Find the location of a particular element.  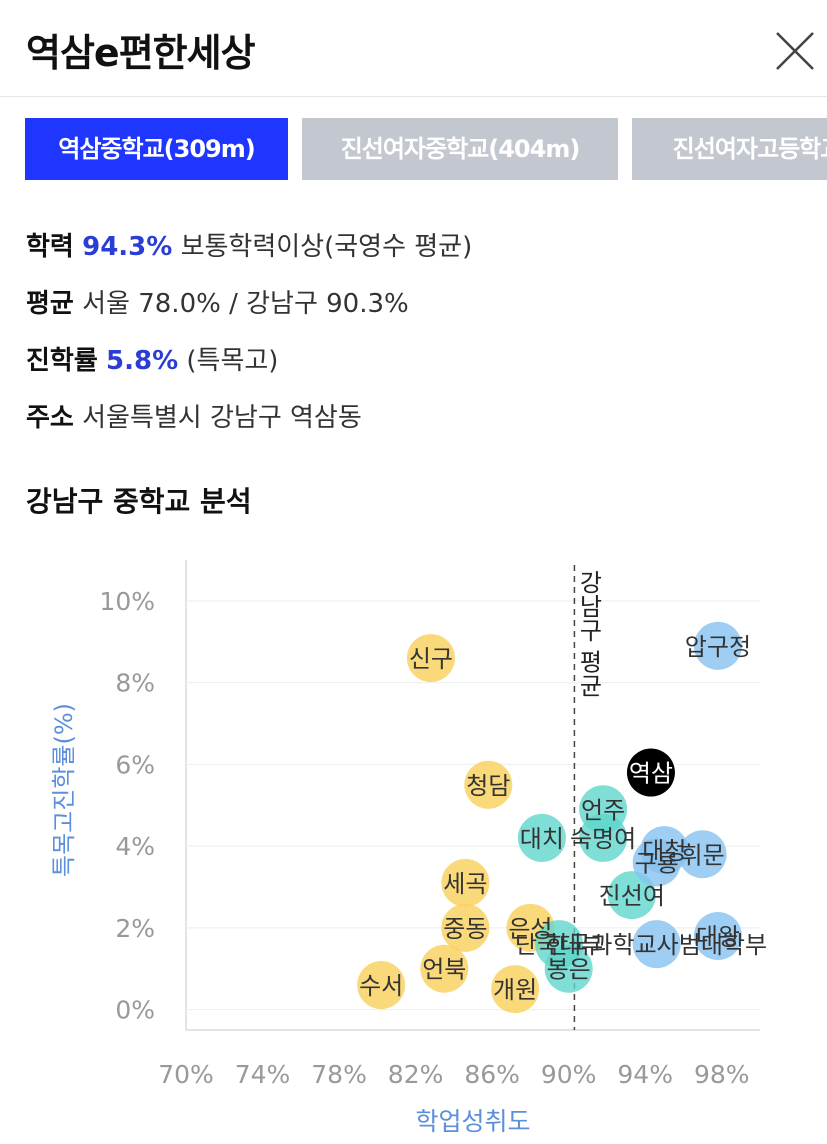

school-point-label: 수서 is located at coordinates (381, 986).